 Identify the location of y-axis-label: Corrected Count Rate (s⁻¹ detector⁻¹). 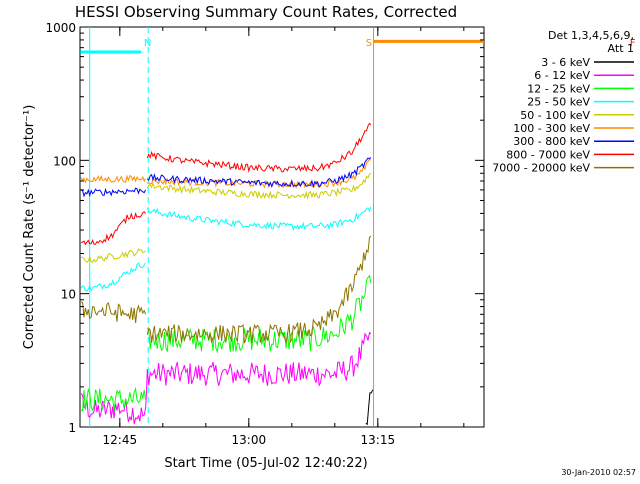
(29, 227).